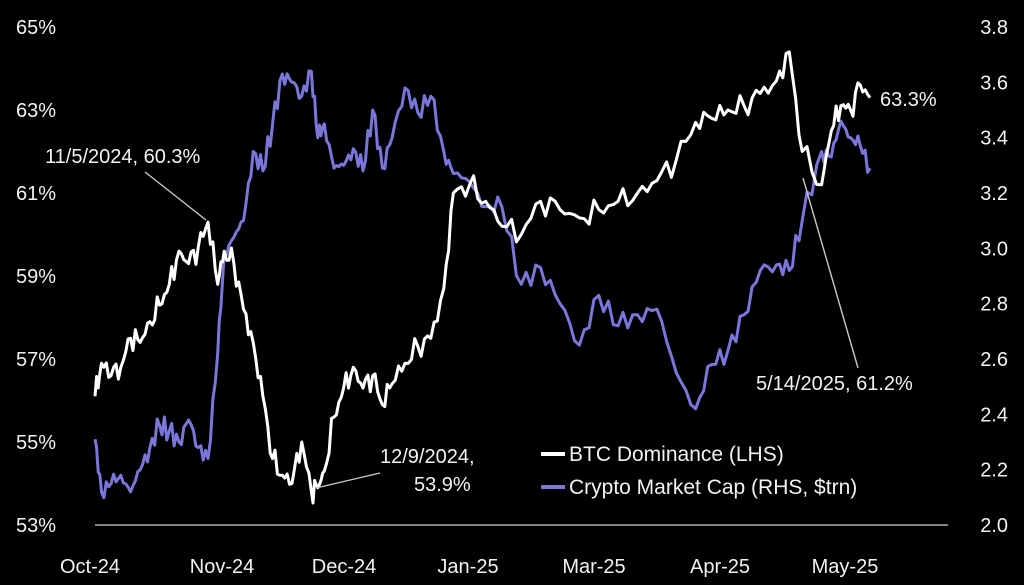 The image size is (1024, 585). Describe the element at coordinates (994, 471) in the screenshot. I see `right-tick-label: 2.2` at that location.